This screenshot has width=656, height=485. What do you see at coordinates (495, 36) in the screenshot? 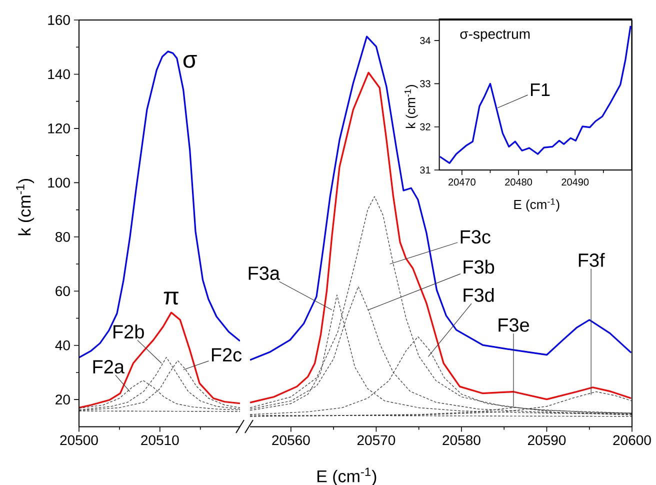
I see `text: σ-spectrum` at bounding box center [495, 36].